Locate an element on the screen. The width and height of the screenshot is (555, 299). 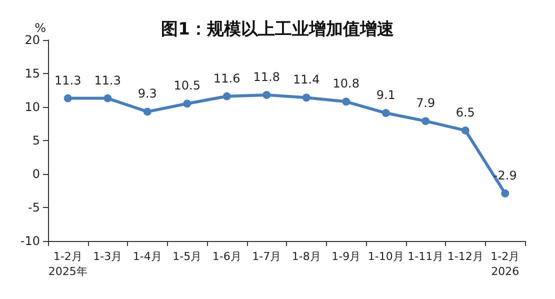
data-label: 10.8 is located at coordinates (346, 83).